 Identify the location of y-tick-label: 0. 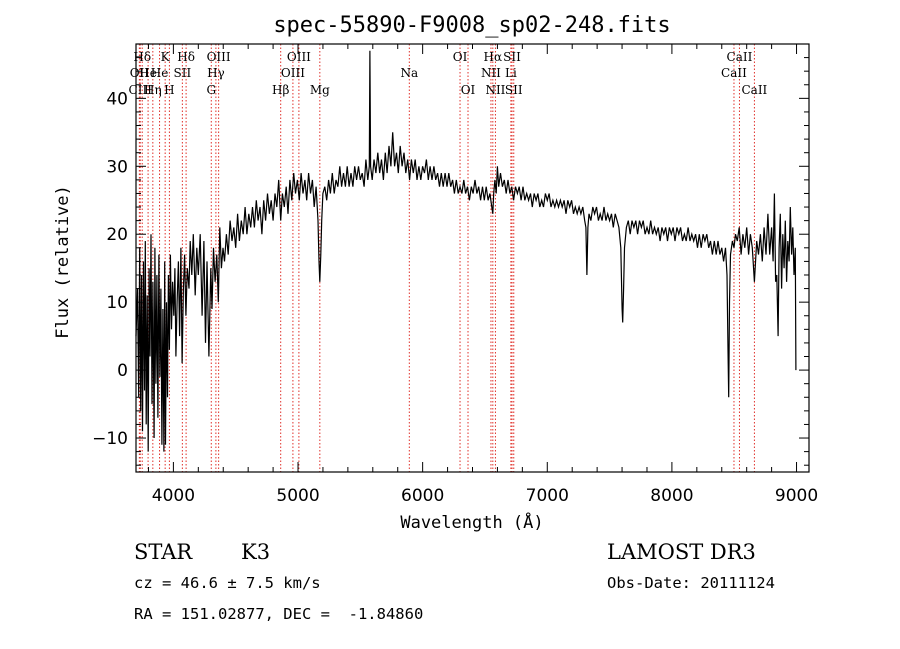
(122, 371).